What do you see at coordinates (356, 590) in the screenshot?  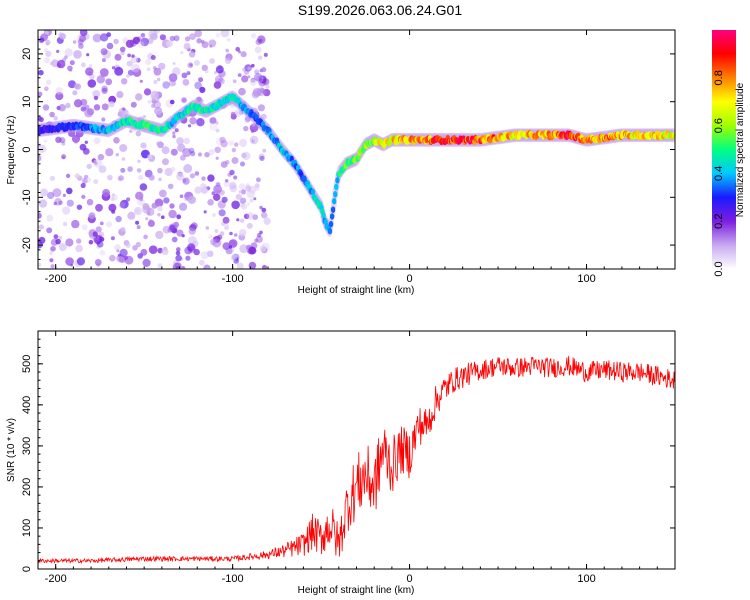 I see `snr-xlabel: Height of straight line (km)` at bounding box center [356, 590].